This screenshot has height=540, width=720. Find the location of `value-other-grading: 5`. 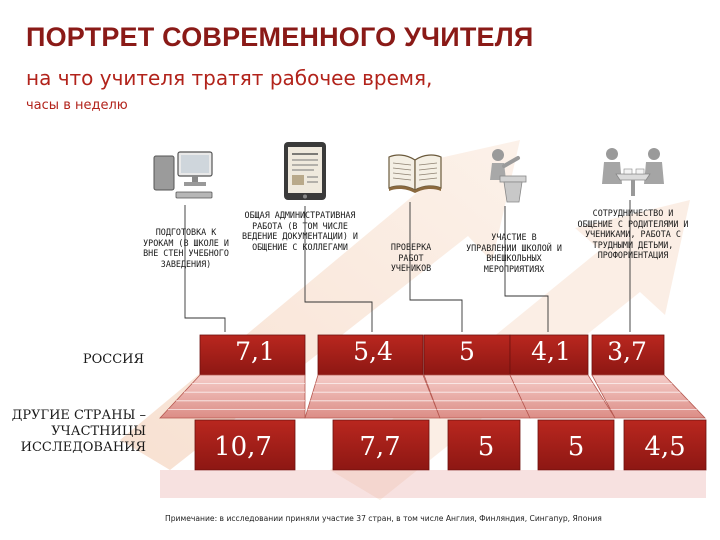

value-other-grading: 5 is located at coordinates (486, 447).